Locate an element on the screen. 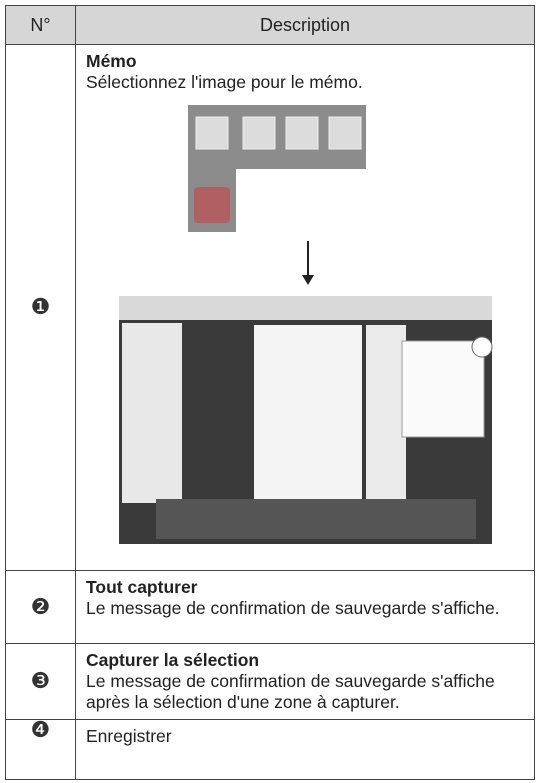 The height and width of the screenshot is (783, 539). row-number: ❹ is located at coordinates (40, 749).